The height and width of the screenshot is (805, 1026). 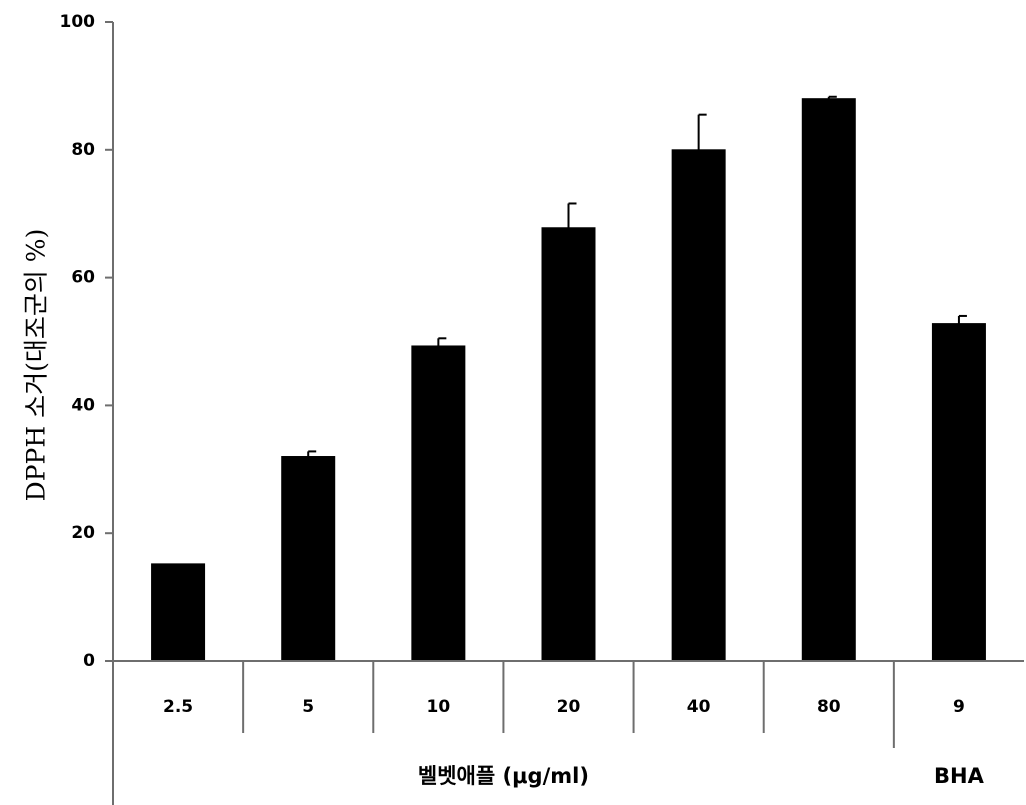 What do you see at coordinates (83, 533) in the screenshot?
I see `y-tick-label: 20` at bounding box center [83, 533].